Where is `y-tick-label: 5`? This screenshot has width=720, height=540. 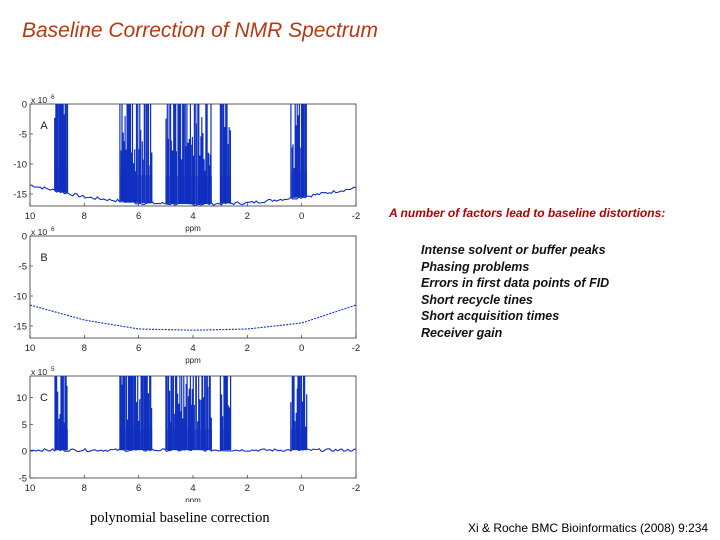
y-tick-label: 5 is located at coordinates (24, 425).